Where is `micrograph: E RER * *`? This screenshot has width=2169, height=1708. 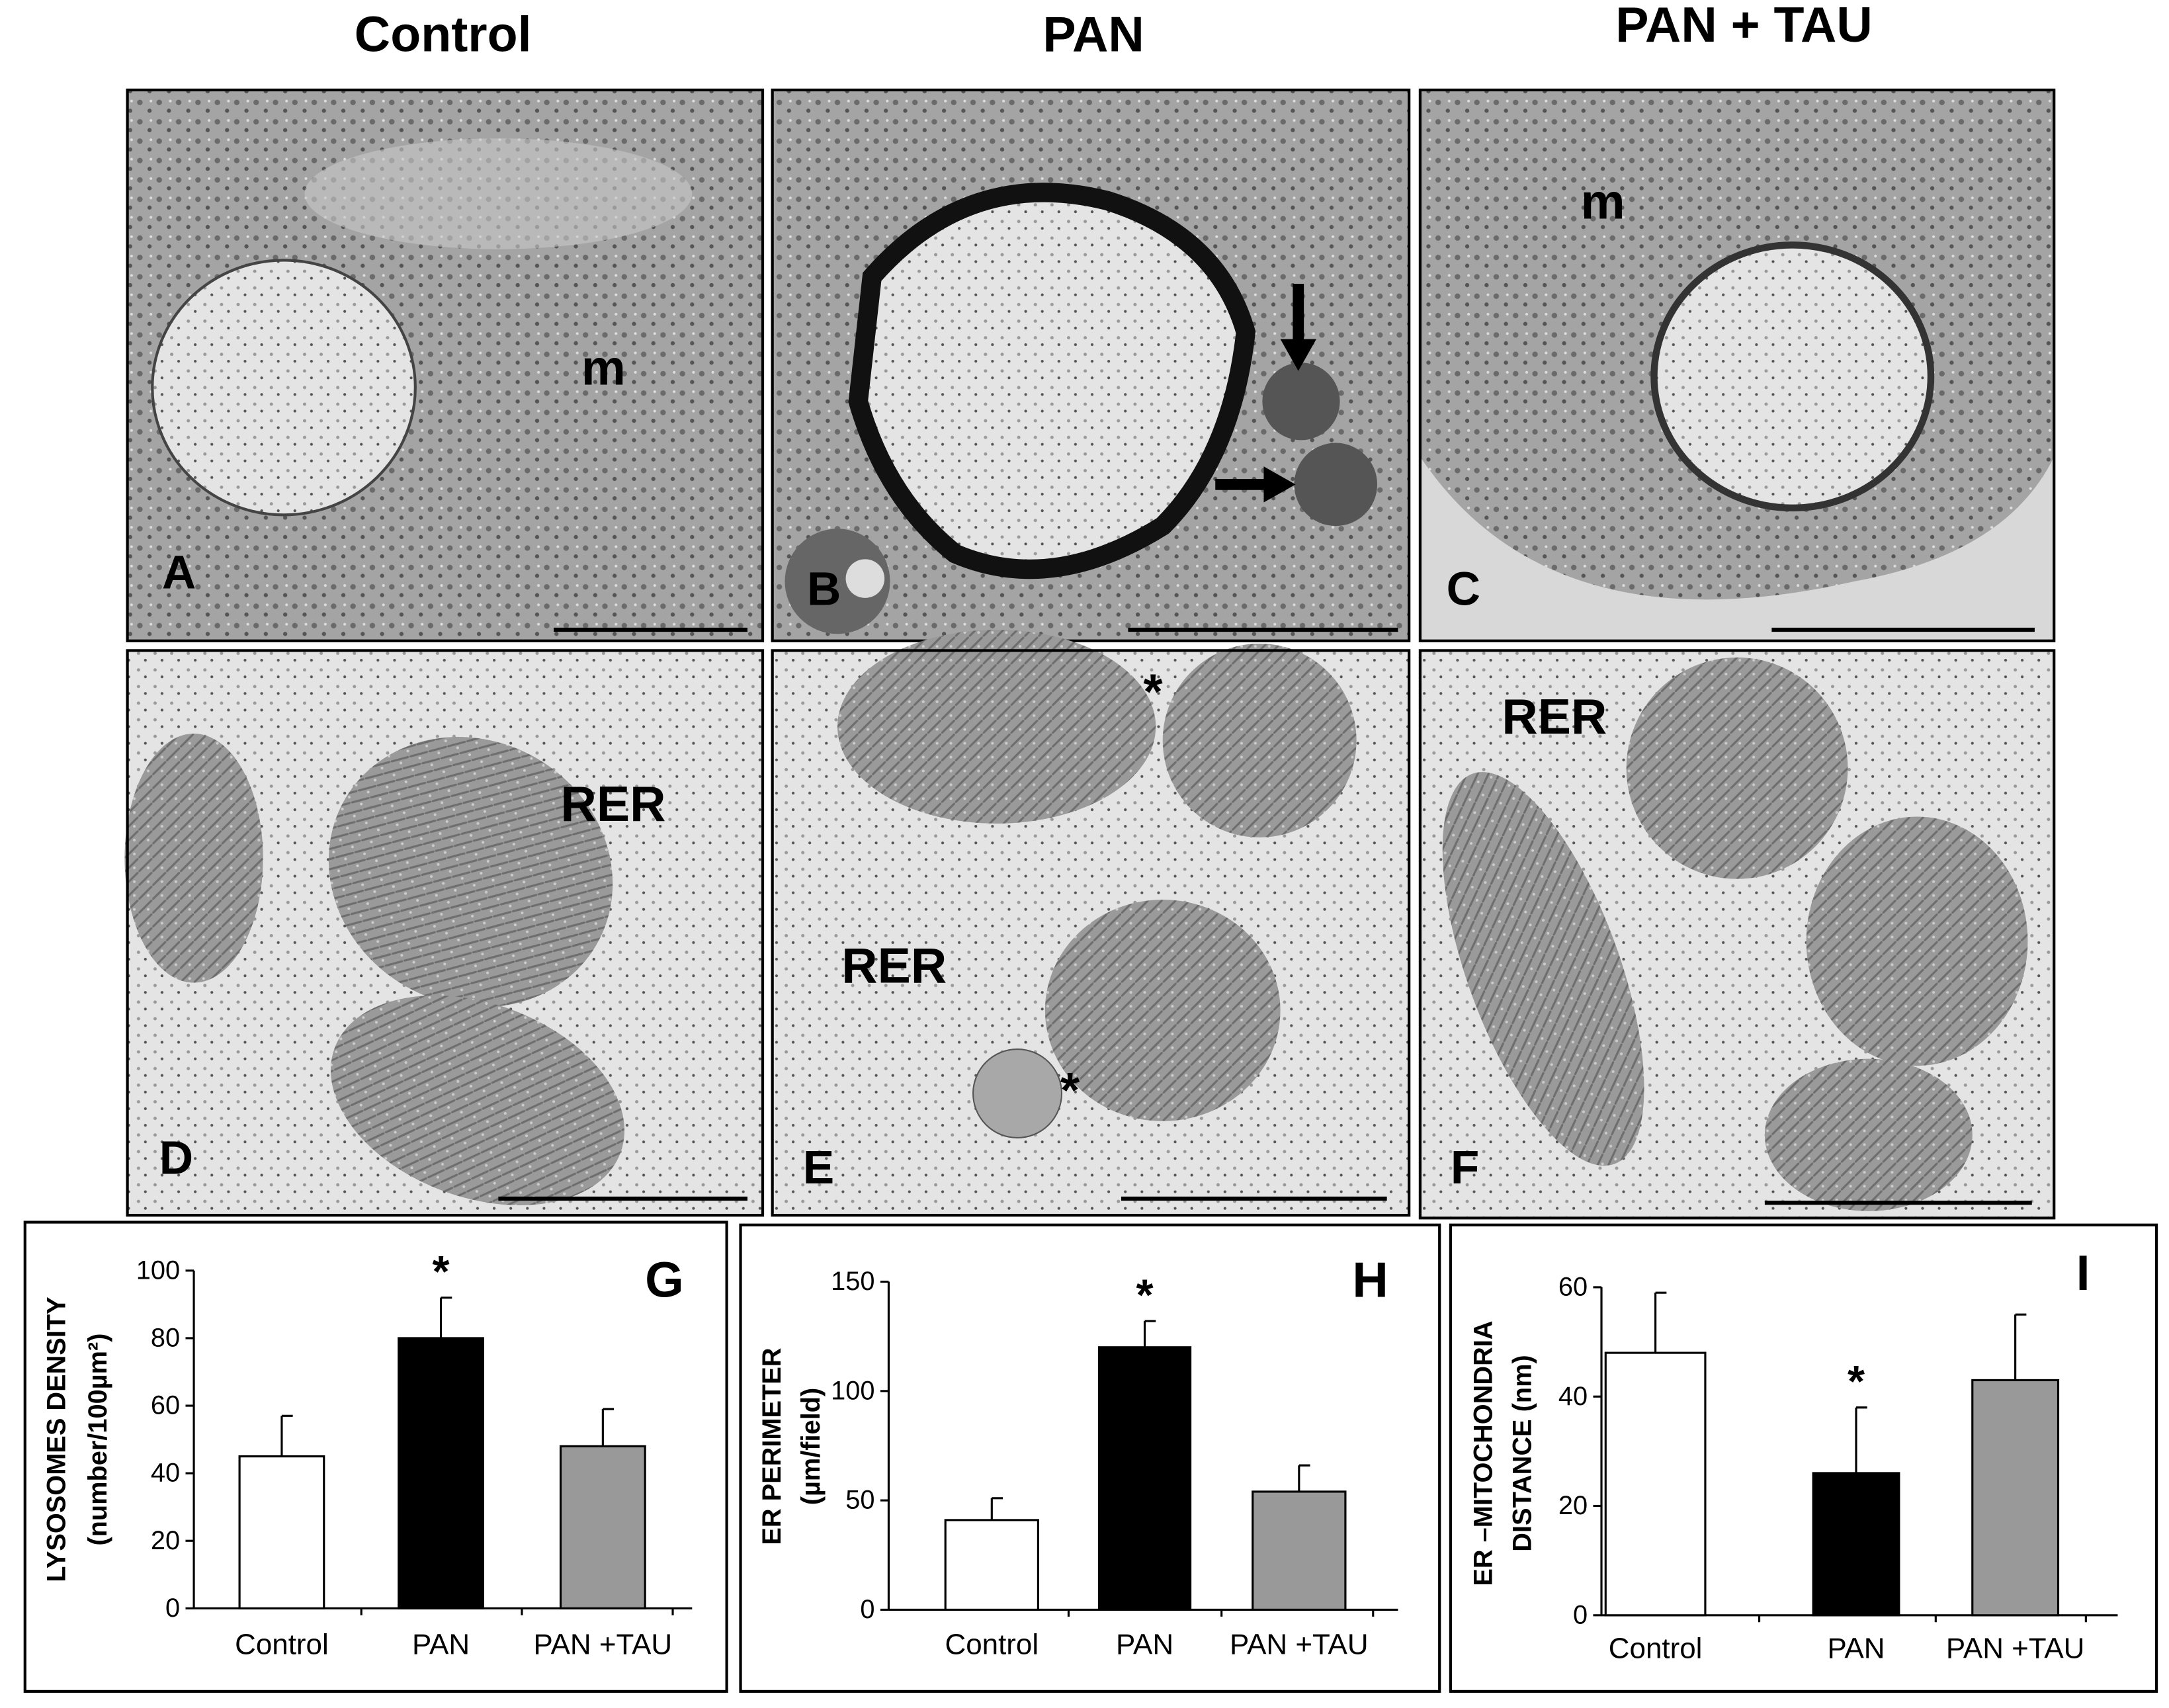
micrograph: E RER * * is located at coordinates (1091, 924).